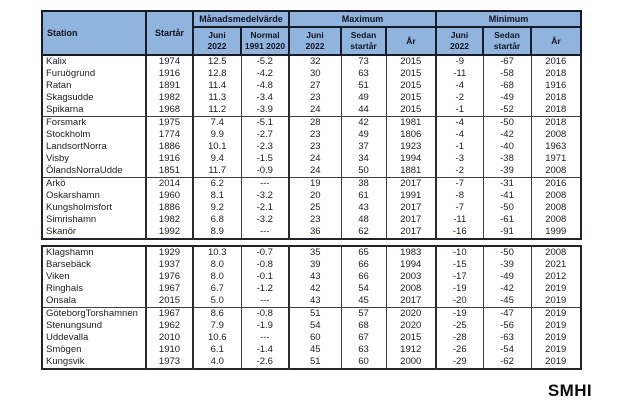 This screenshot has height=409, width=639. I want to click on cell-value: -2.6, so click(265, 362).